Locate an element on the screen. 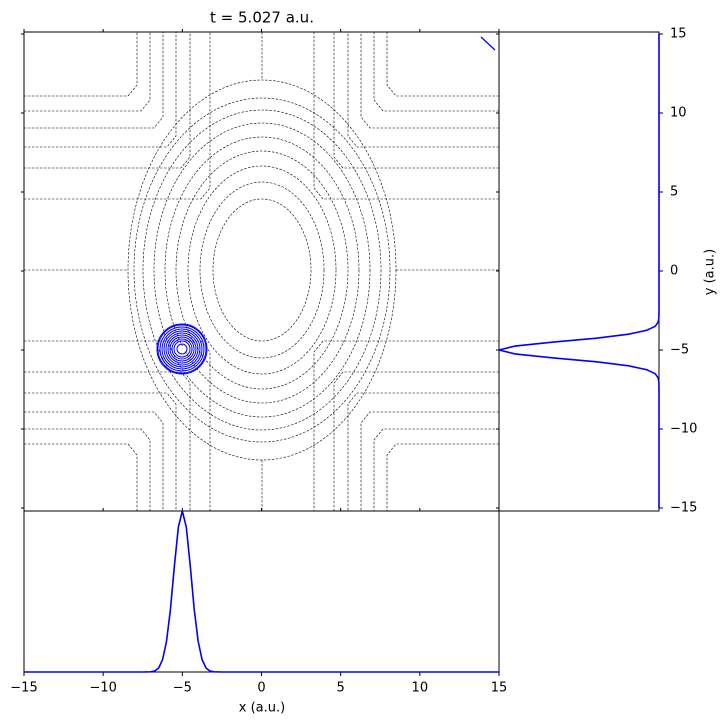 The width and height of the screenshot is (728, 725). y-tick-label: 0 is located at coordinates (674, 271).